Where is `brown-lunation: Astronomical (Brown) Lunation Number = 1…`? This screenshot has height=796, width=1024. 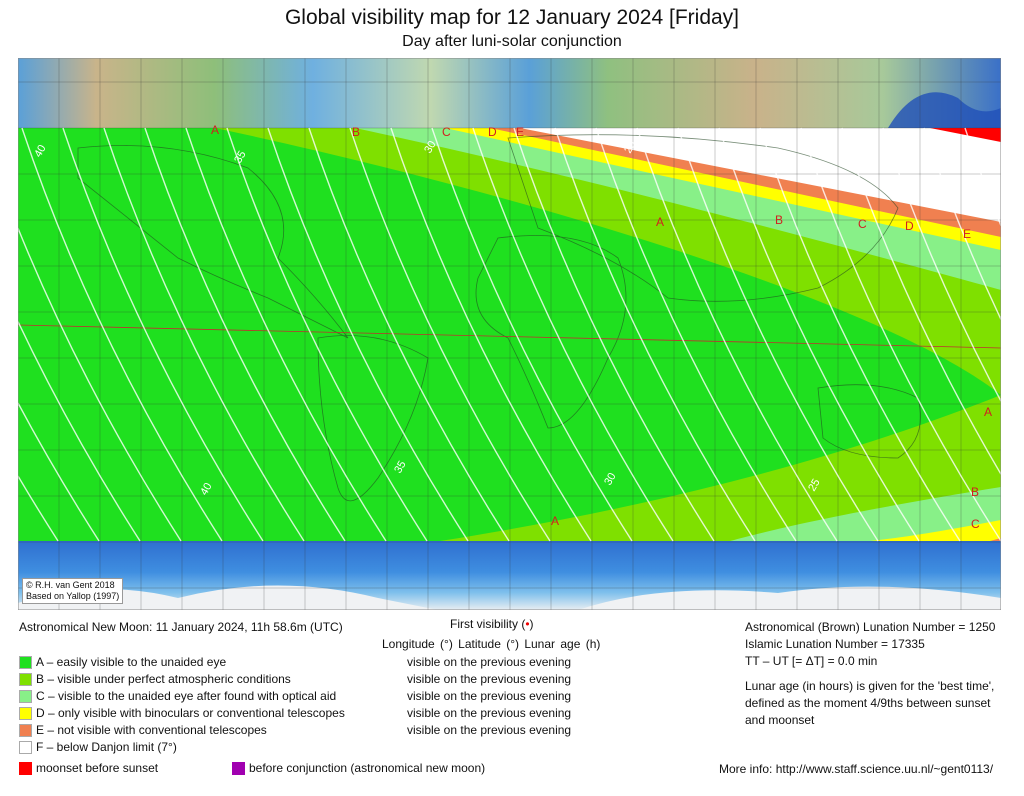 brown-lunation: Astronomical (Brown) Lunation Number = 1… is located at coordinates (870, 627).